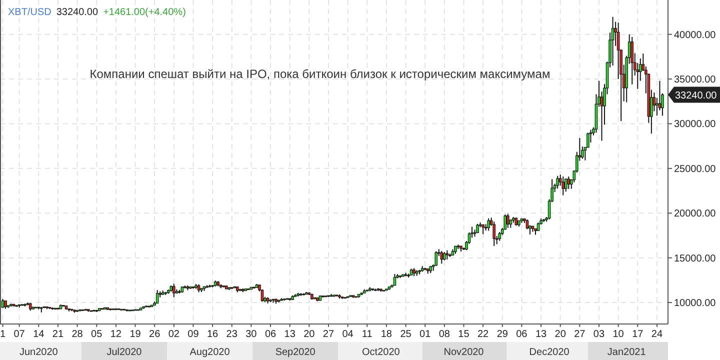 This screenshot has width=720, height=360. What do you see at coordinates (174, 334) in the screenshot?
I see `x-tick-label: 02` at bounding box center [174, 334].